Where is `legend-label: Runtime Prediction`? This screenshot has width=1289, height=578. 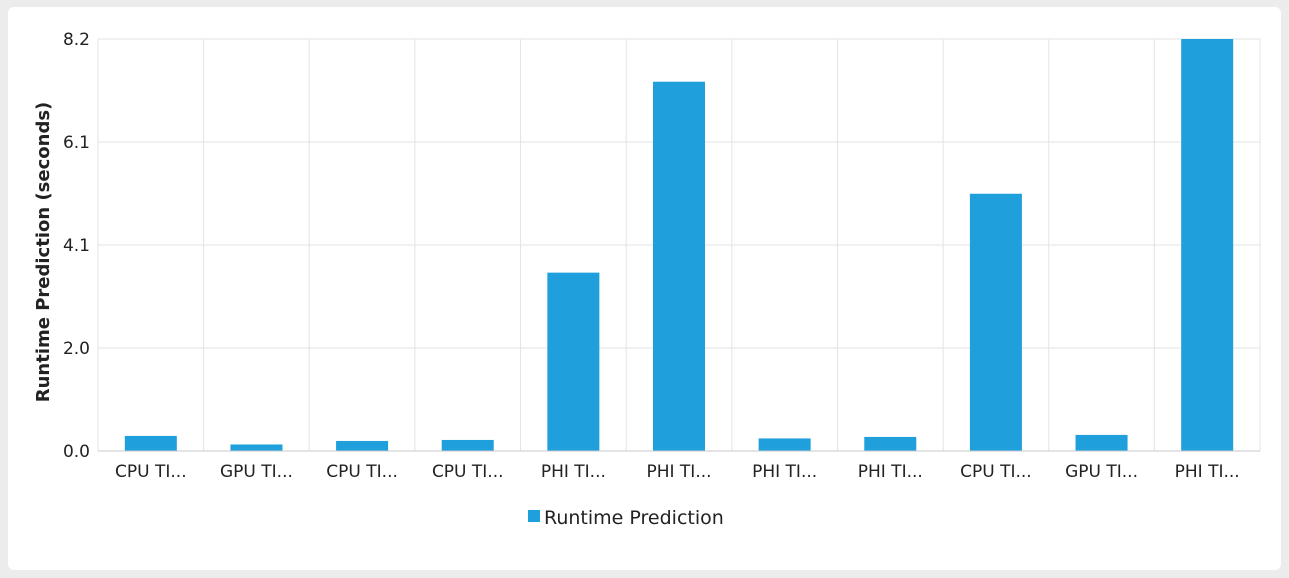 legend-label: Runtime Prediction is located at coordinates (634, 518).